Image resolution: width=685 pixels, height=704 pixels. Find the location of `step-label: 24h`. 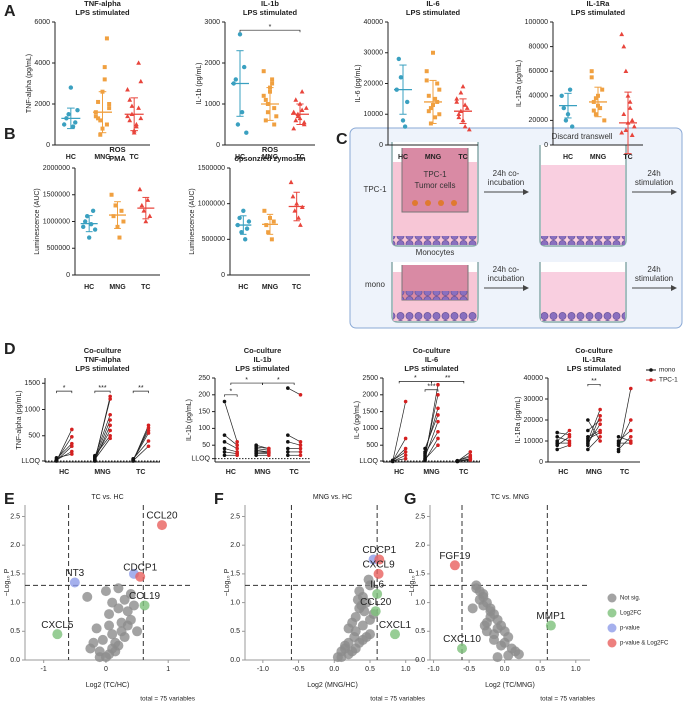

step-label: 24h is located at coordinates (653, 269).